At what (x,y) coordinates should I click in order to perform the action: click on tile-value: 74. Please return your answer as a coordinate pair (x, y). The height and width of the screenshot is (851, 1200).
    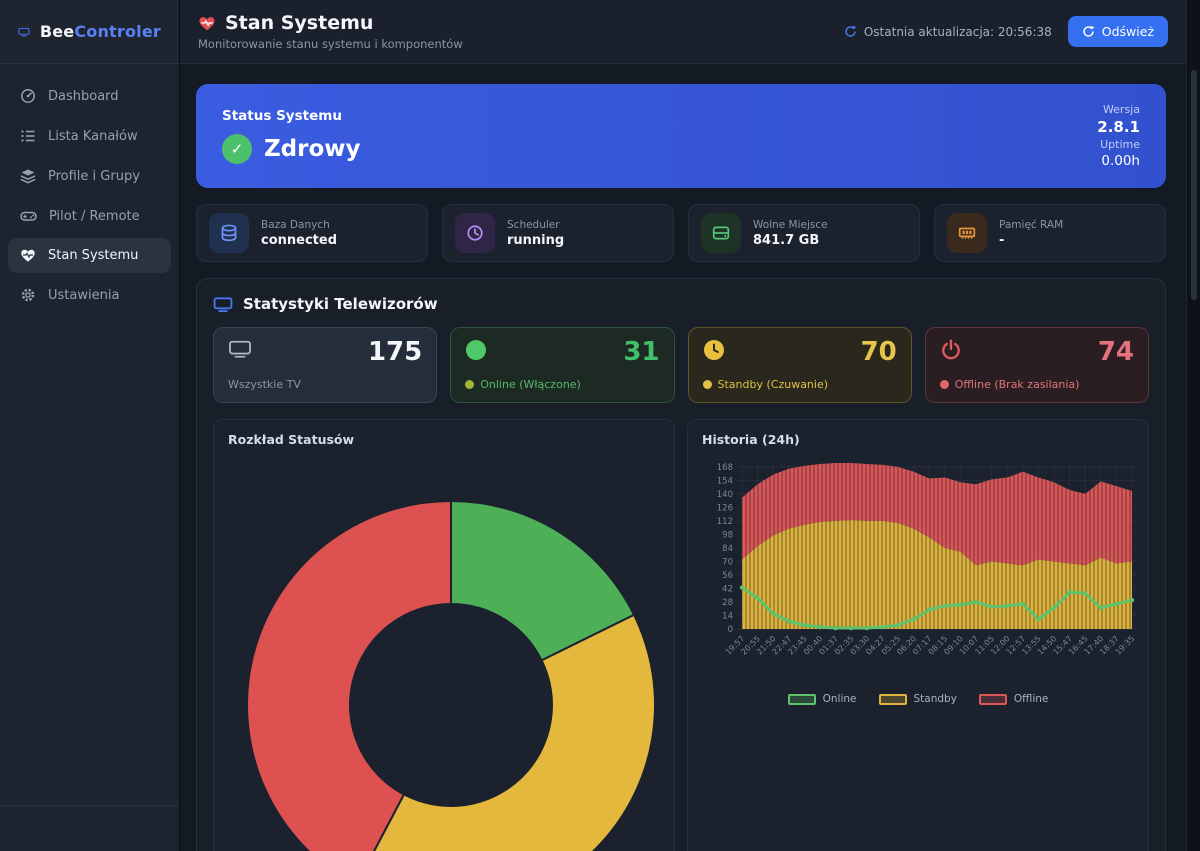
    Looking at the image, I should click on (1115, 352).